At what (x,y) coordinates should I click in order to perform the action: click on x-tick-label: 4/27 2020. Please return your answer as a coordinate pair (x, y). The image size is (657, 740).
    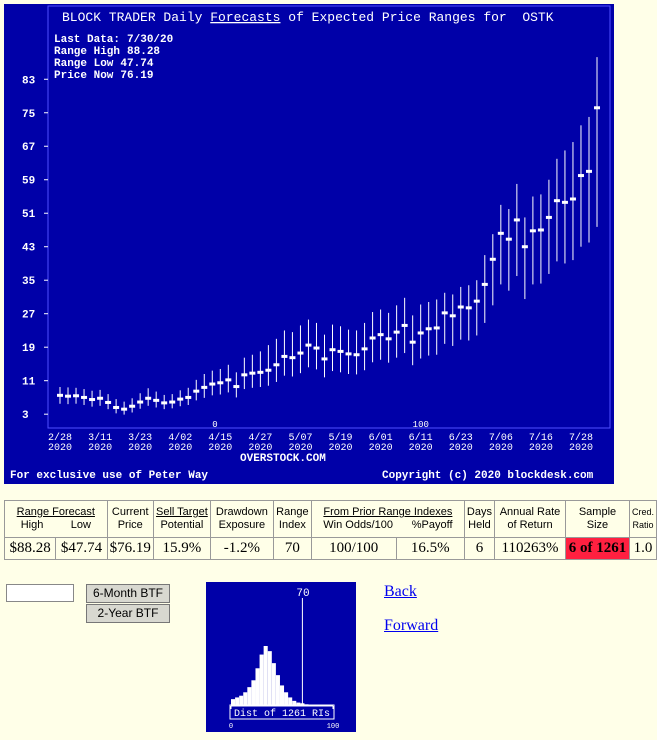
    Looking at the image, I should click on (260, 443).